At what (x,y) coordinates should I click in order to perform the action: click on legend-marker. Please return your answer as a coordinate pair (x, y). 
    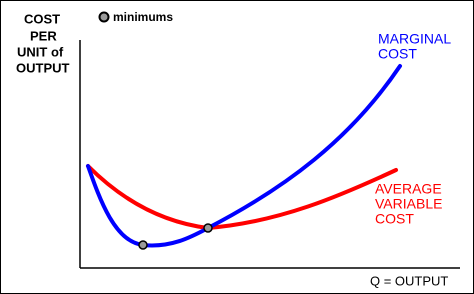
    Looking at the image, I should click on (104, 17).